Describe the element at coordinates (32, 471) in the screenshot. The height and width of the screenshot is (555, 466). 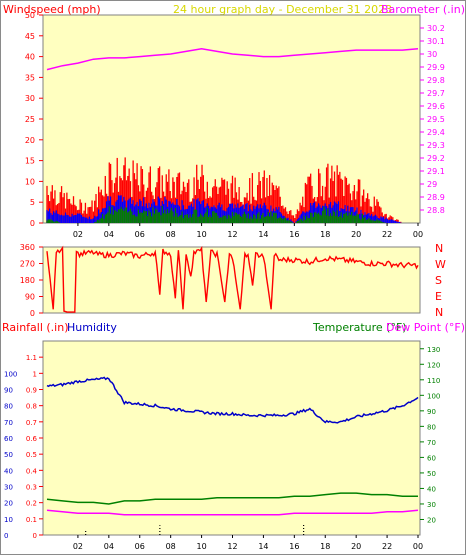
I see `rain-y-tick-label: 0.4` at that location.